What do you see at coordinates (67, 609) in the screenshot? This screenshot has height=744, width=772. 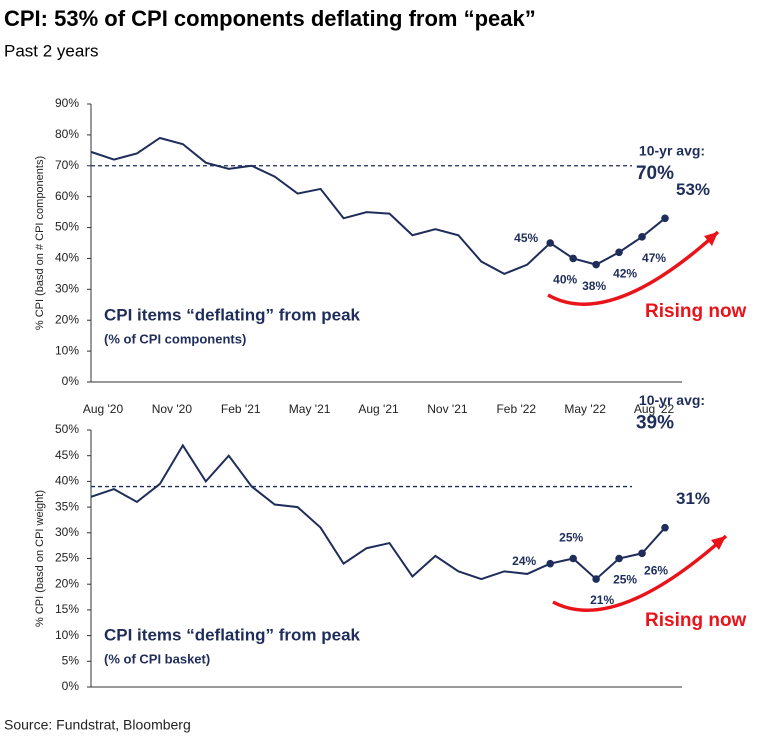 I see `y-tick-label: 15%` at bounding box center [67, 609].